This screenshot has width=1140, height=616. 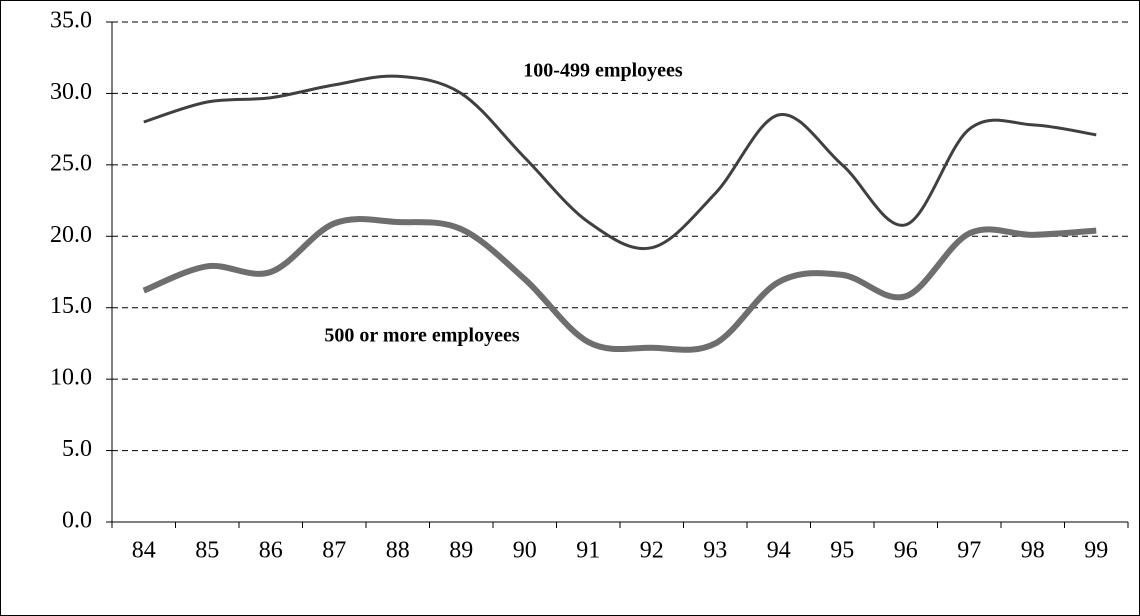 What do you see at coordinates (1096, 551) in the screenshot?
I see `x-tick-label: 99` at bounding box center [1096, 551].